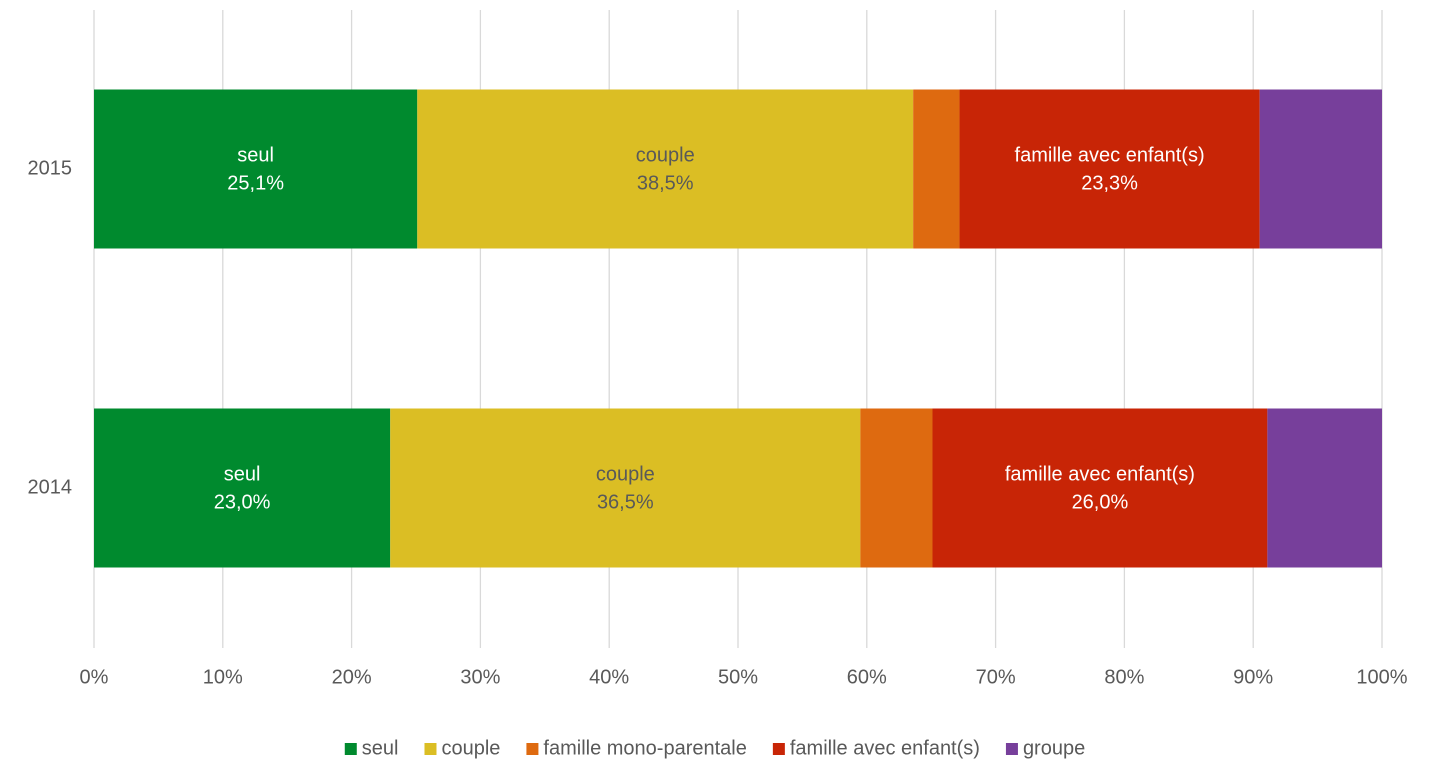  I want to click on x-tick-label: 90%, so click(1253, 677).